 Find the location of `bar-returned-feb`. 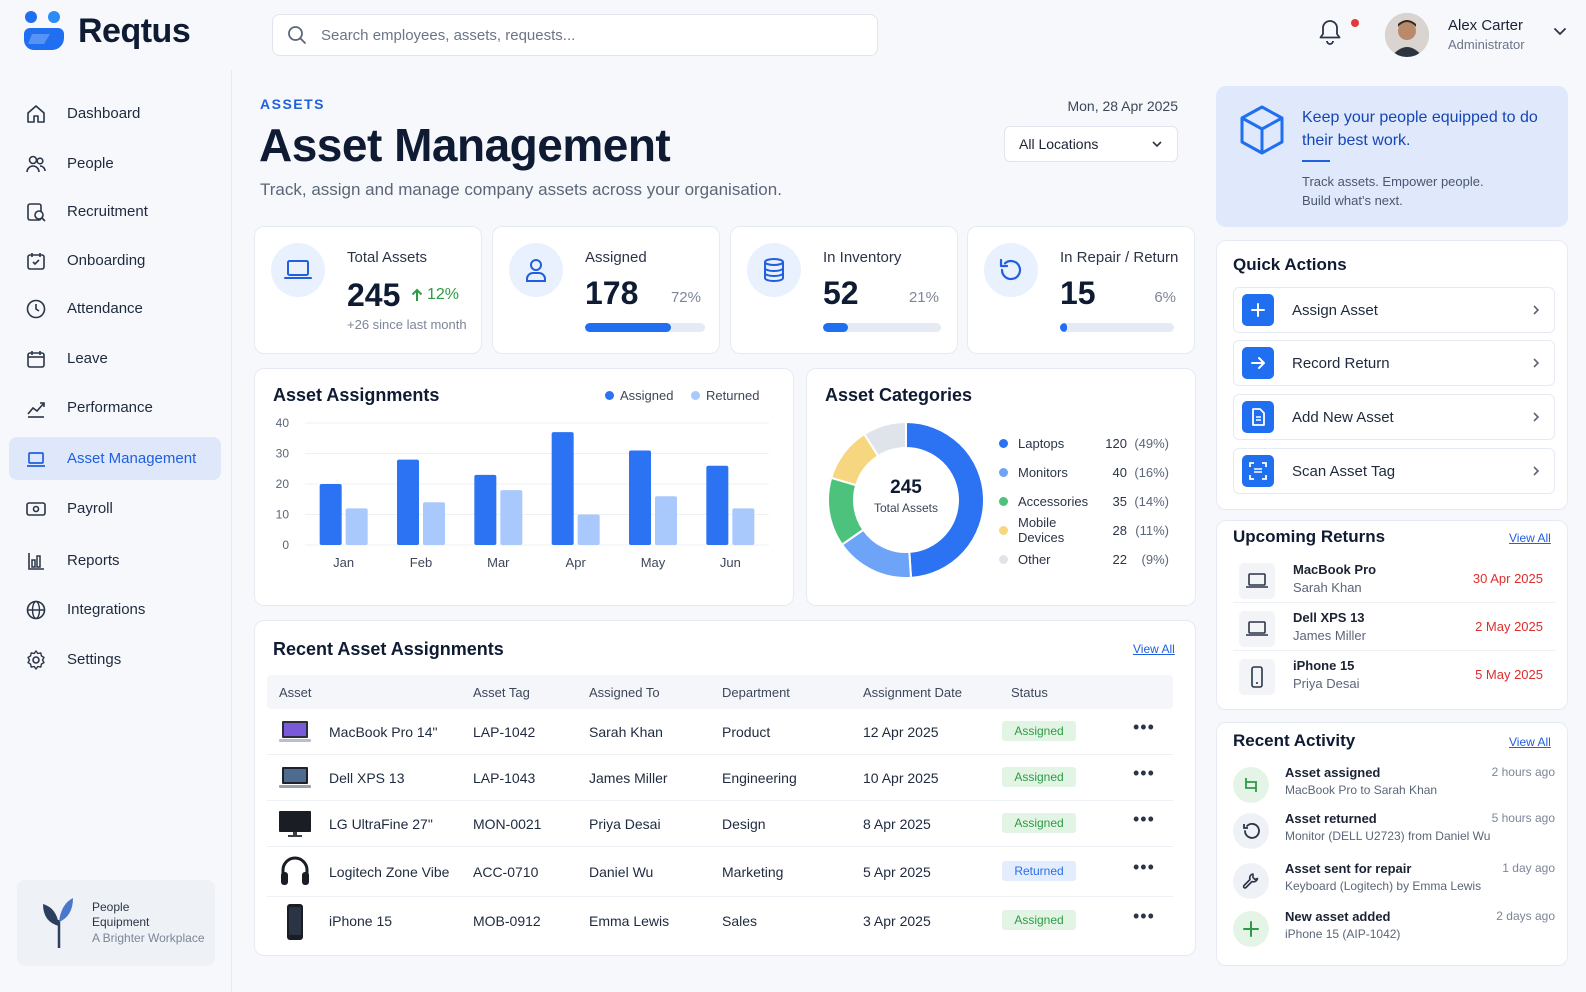

bar-returned-feb is located at coordinates (434, 523).